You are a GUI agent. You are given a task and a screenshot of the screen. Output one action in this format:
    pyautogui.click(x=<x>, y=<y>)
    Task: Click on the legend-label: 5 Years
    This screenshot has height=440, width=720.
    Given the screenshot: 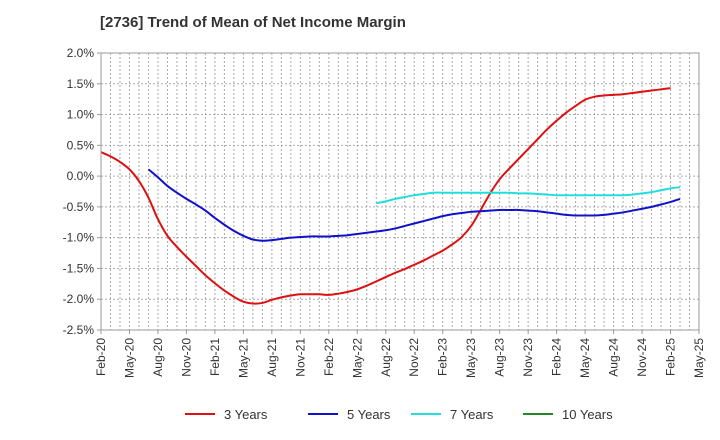 What is the action you would take?
    pyautogui.click(x=369, y=414)
    